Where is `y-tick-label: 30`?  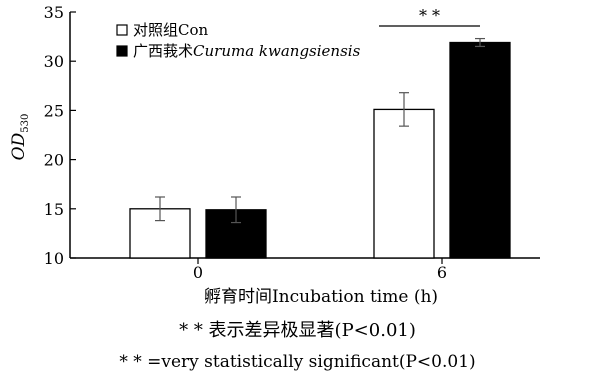
y-tick-label: 30 is located at coordinates (54, 61).